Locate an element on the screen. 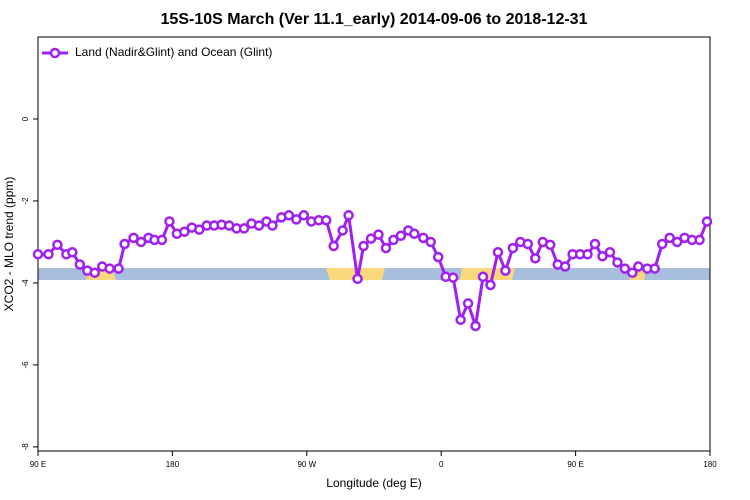 Image resolution: width=750 pixels, height=500 pixels. y-tick-label: -8 is located at coordinates (25, 447).